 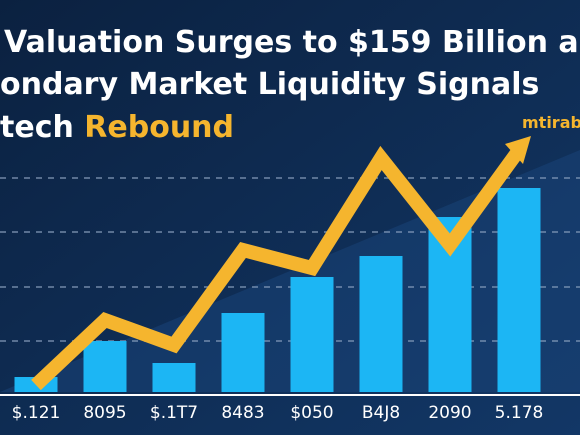 What do you see at coordinates (311, 413) in the screenshot?
I see `x-tick-label: $050` at bounding box center [311, 413].